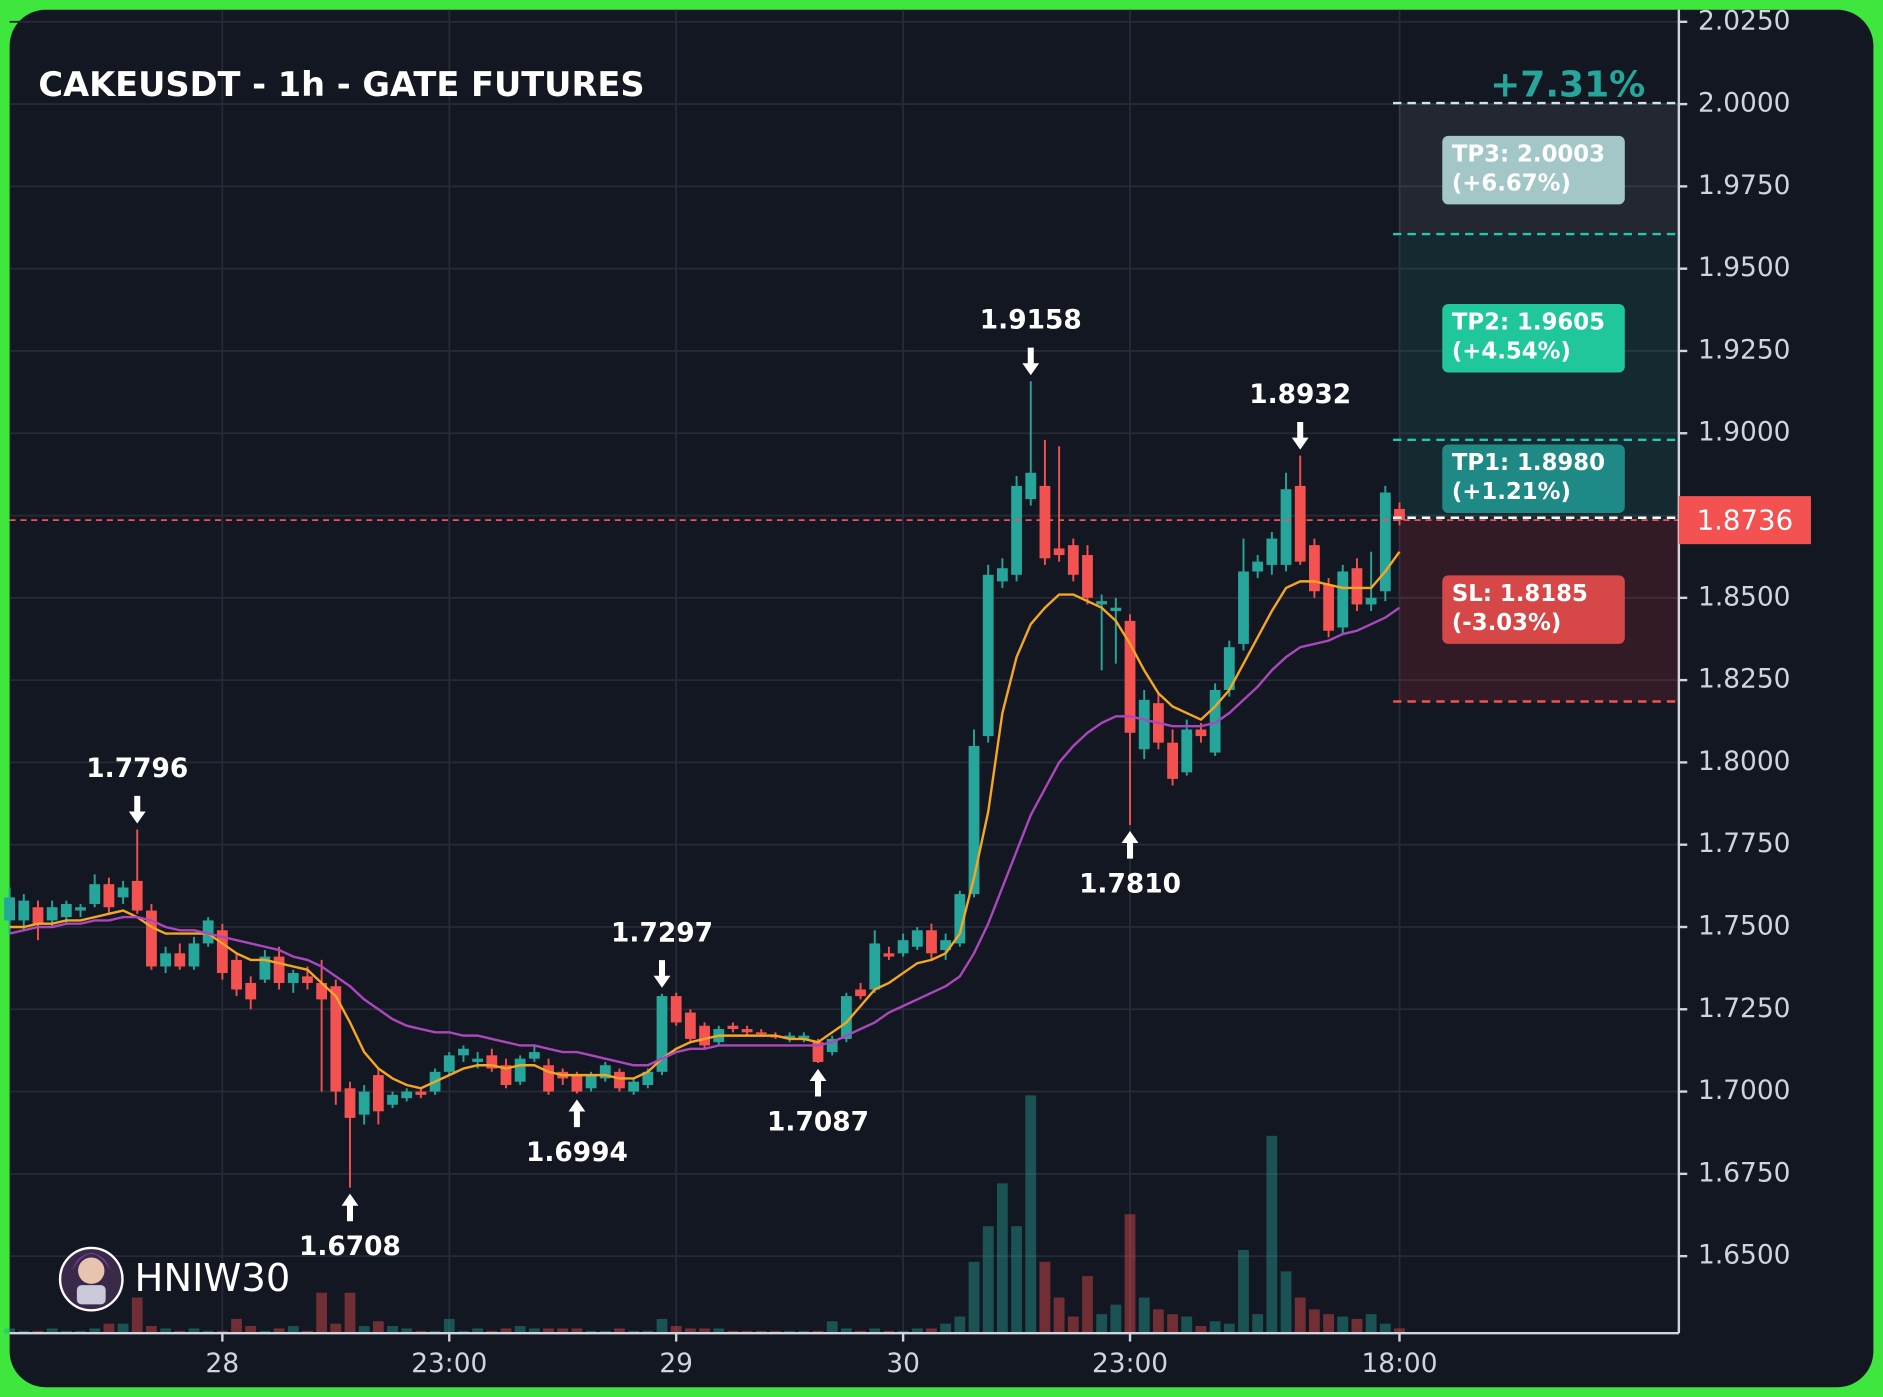 This screenshot has width=1883, height=1397. I want to click on level-label: SL: 1.8185, so click(1520, 594).